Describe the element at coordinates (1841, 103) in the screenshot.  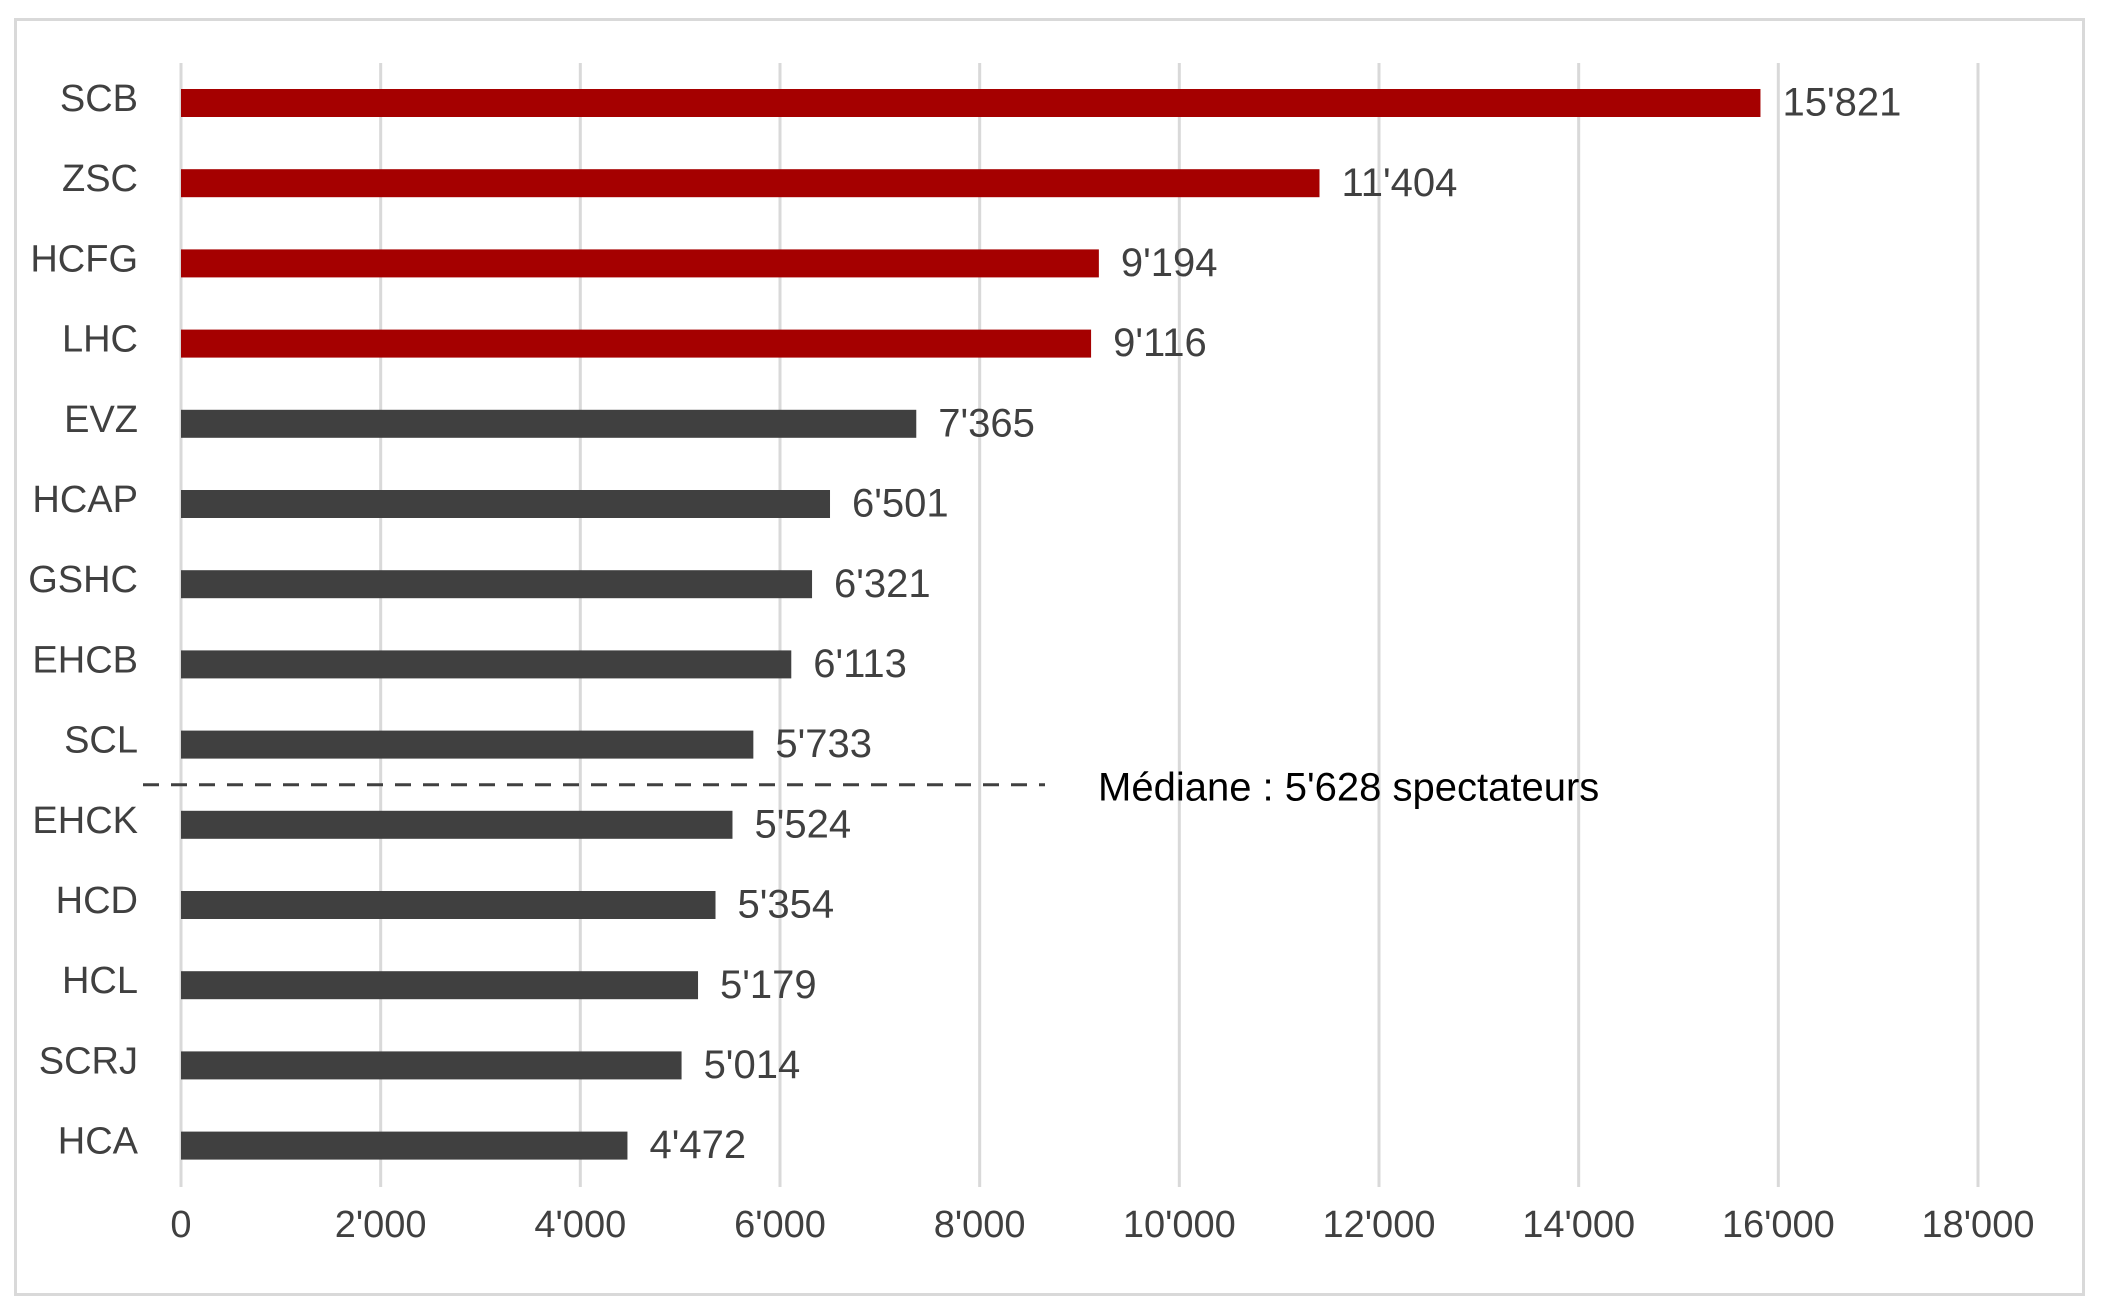
I see `value-label: 15'821` at that location.